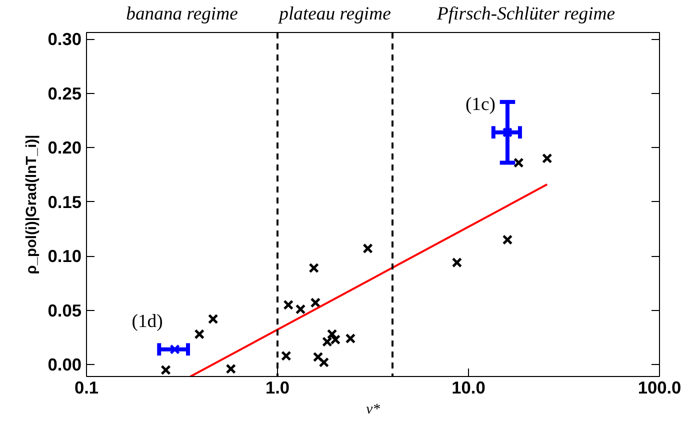  I want to click on annotation: (1c), so click(480, 104).